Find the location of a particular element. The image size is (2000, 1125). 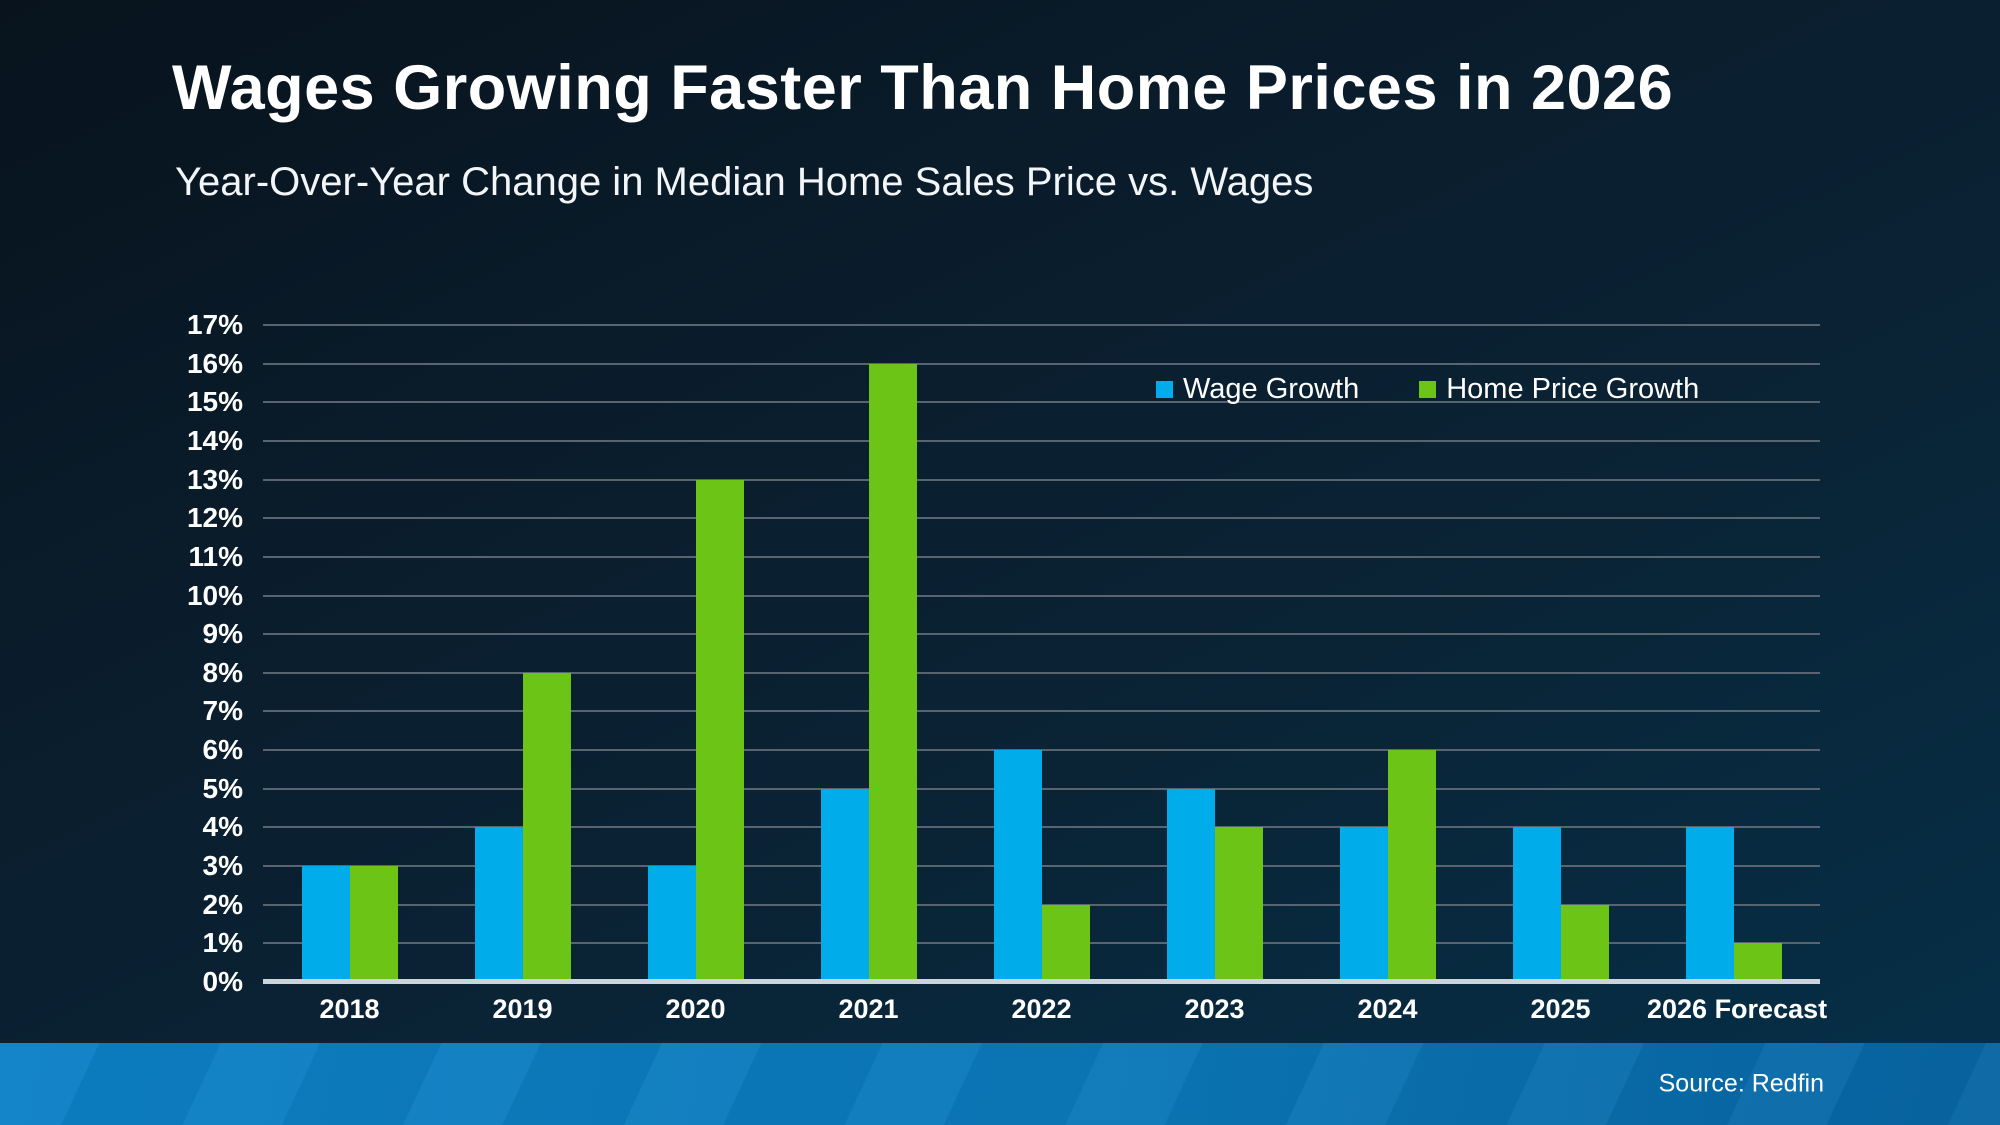

y-axis-tick-label-13pct: 13% is located at coordinates (214, 479).